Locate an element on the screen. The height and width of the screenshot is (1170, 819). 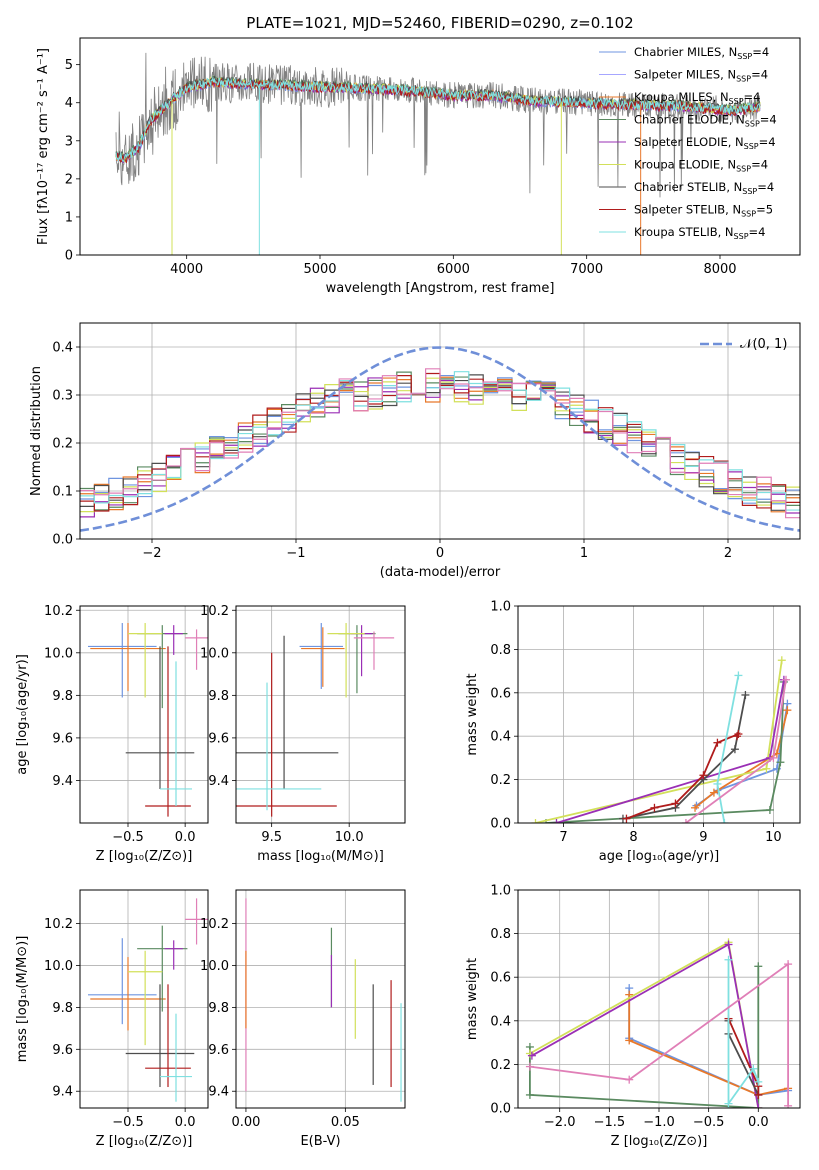
y-tick-label: 0 is located at coordinates (69, 256).